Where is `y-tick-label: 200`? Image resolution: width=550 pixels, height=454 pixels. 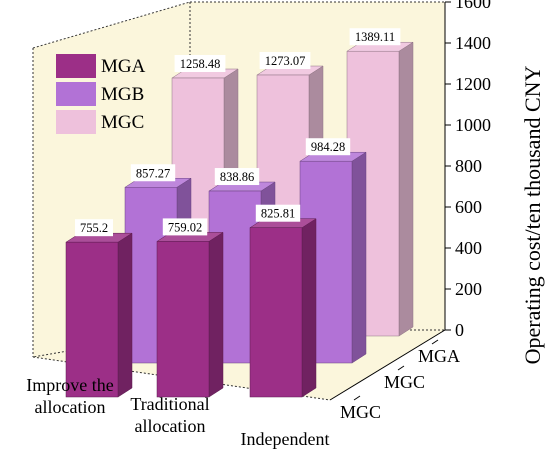
y-tick-label: 200 is located at coordinates (468, 289).